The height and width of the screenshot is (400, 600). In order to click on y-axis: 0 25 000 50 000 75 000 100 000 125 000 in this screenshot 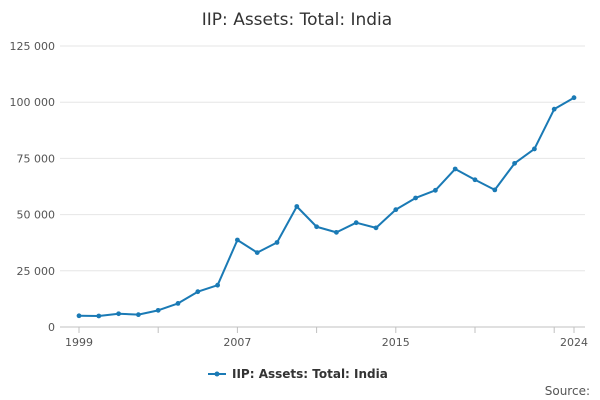, I will do `click(33, 187)`.